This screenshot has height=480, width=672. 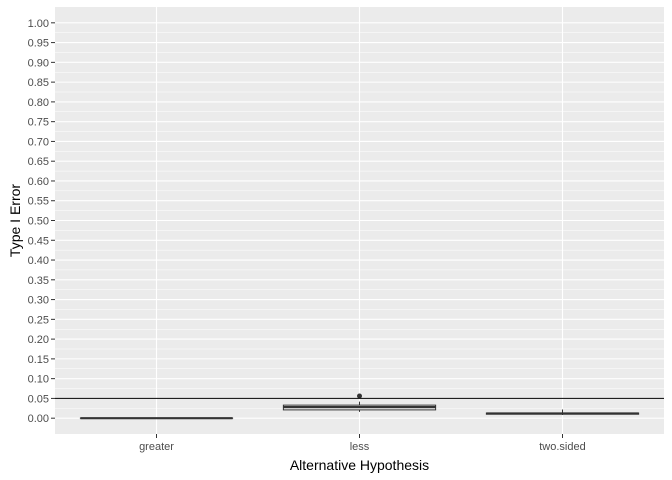 I want to click on y-tick-label: 1.00, so click(x=38, y=24).